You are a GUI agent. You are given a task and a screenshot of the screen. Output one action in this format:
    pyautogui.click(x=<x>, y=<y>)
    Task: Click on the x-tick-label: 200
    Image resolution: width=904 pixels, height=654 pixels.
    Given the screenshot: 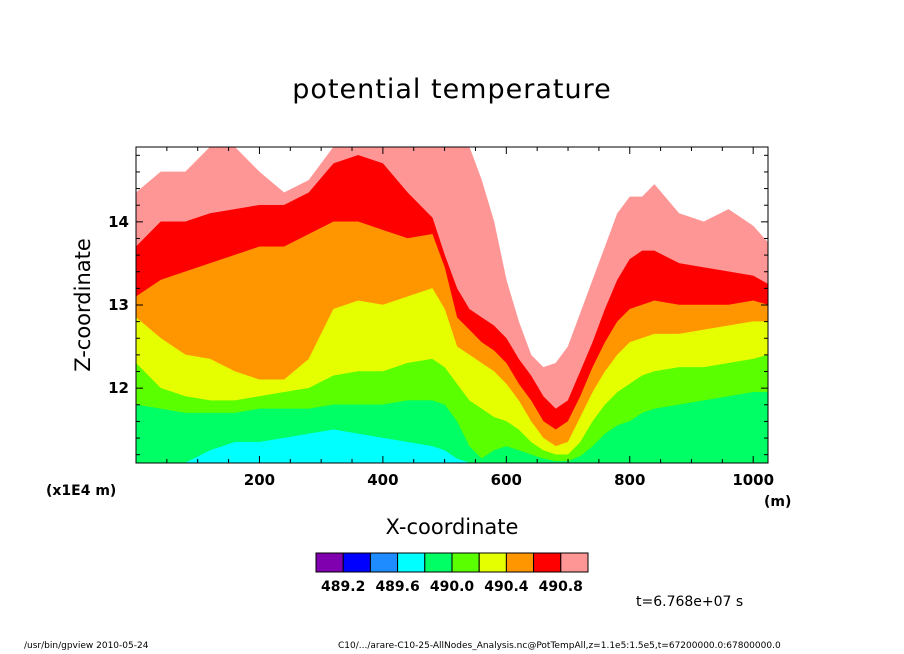 What is the action you would take?
    pyautogui.click(x=259, y=480)
    